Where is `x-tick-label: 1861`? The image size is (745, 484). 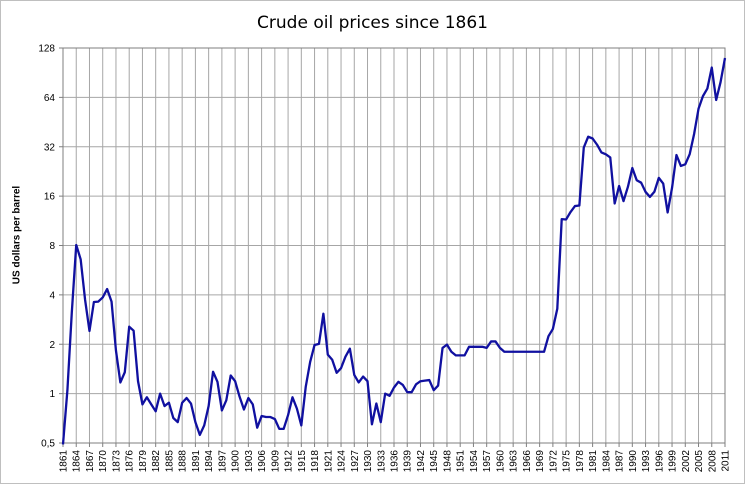
x-tick-label: 1861 is located at coordinates (64, 461).